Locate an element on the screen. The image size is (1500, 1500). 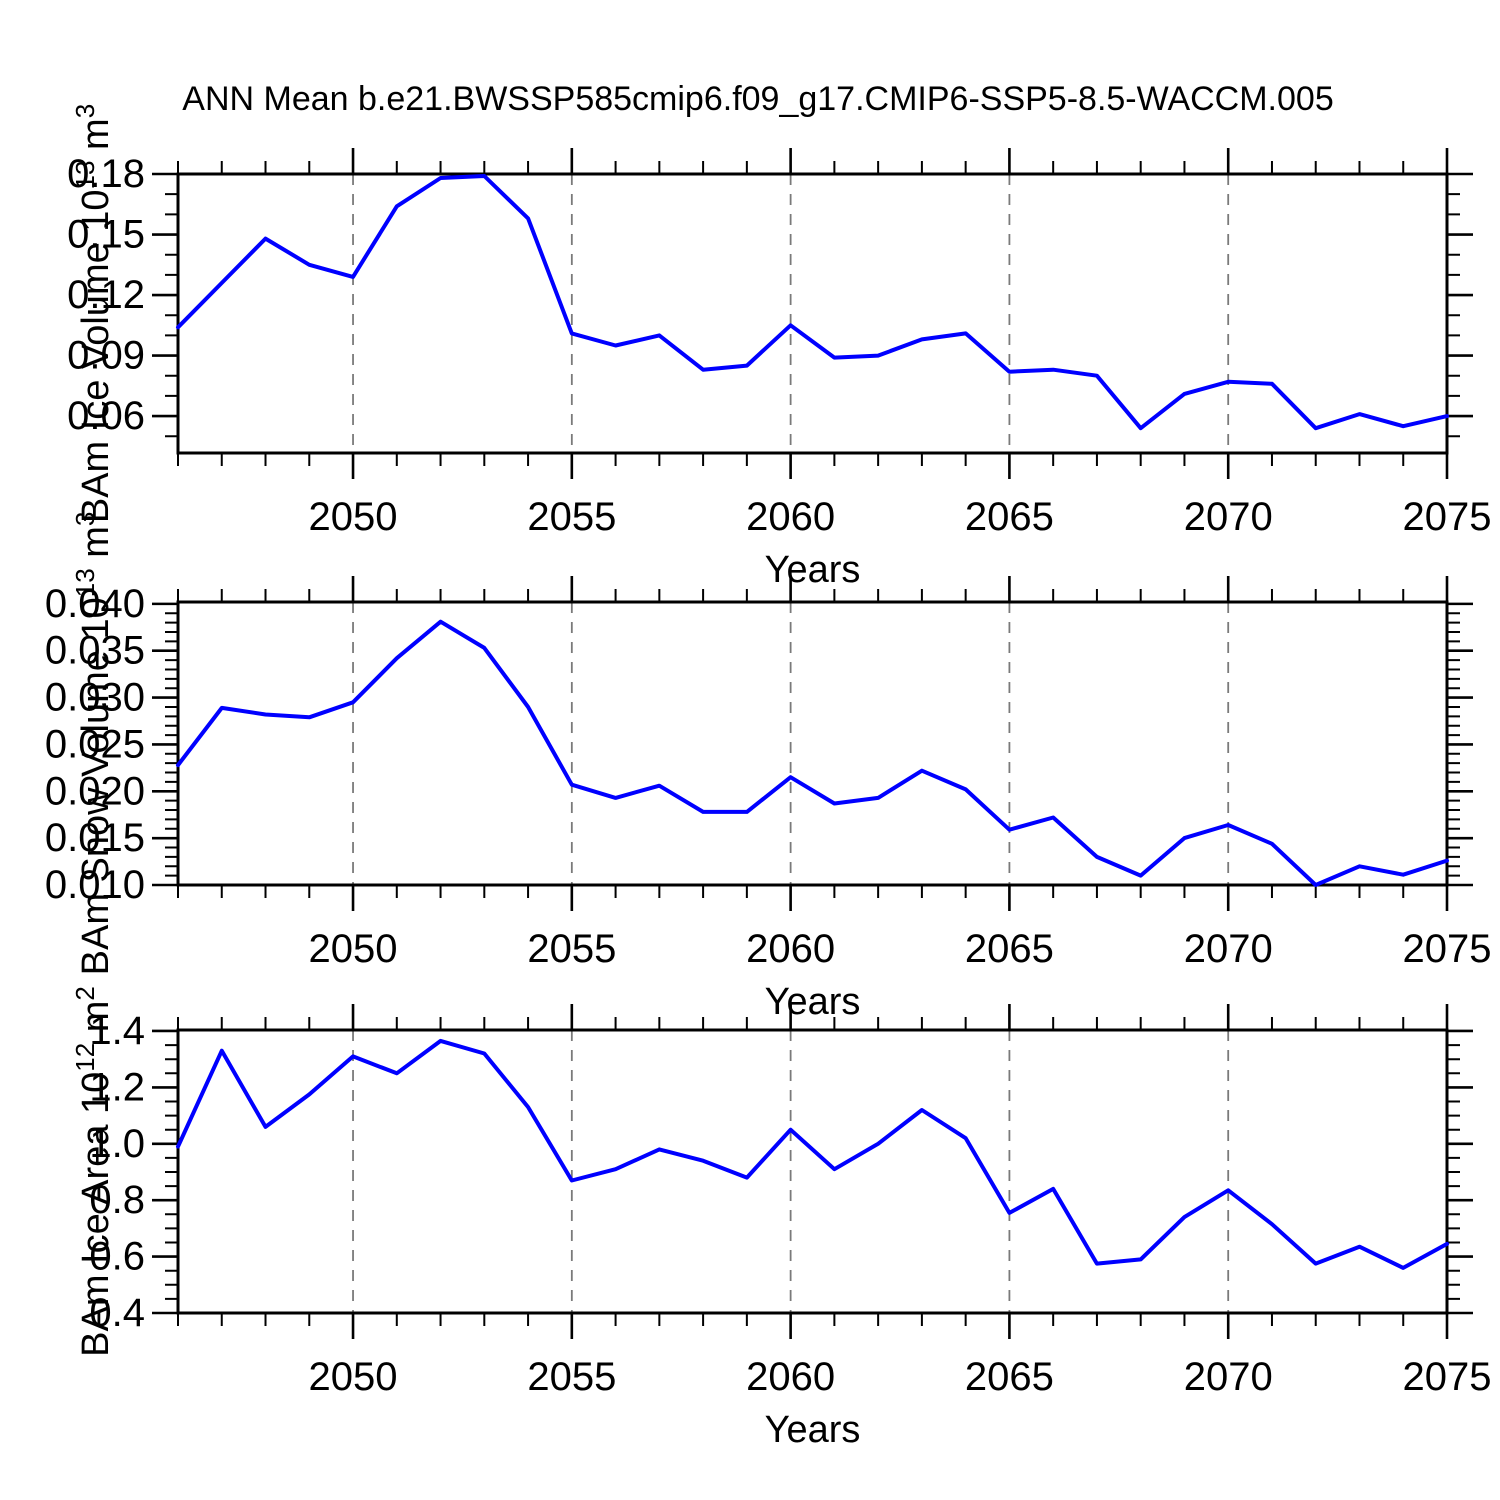
y-tick-label: 0.040 is located at coordinates (95, 604).